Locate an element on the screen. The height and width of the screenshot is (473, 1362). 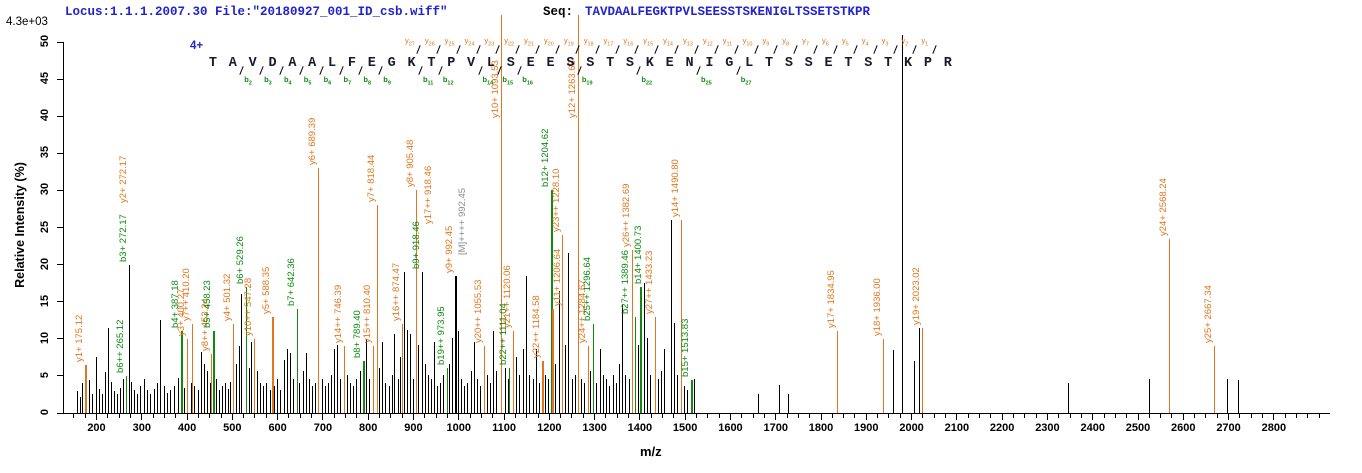
x-tick-label: 2700 is located at coordinates (1228, 428).